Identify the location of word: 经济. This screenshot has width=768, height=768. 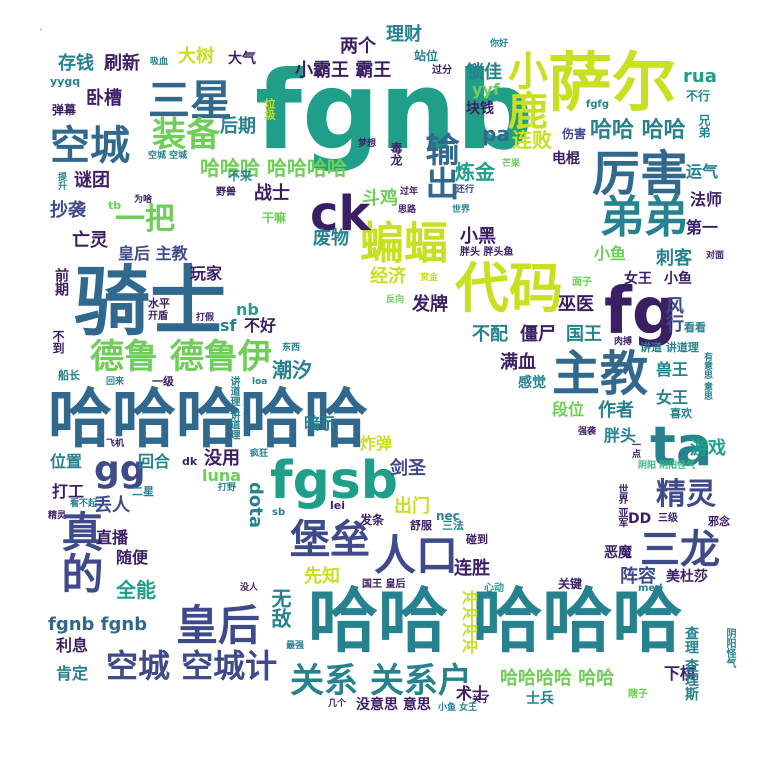
(388, 276).